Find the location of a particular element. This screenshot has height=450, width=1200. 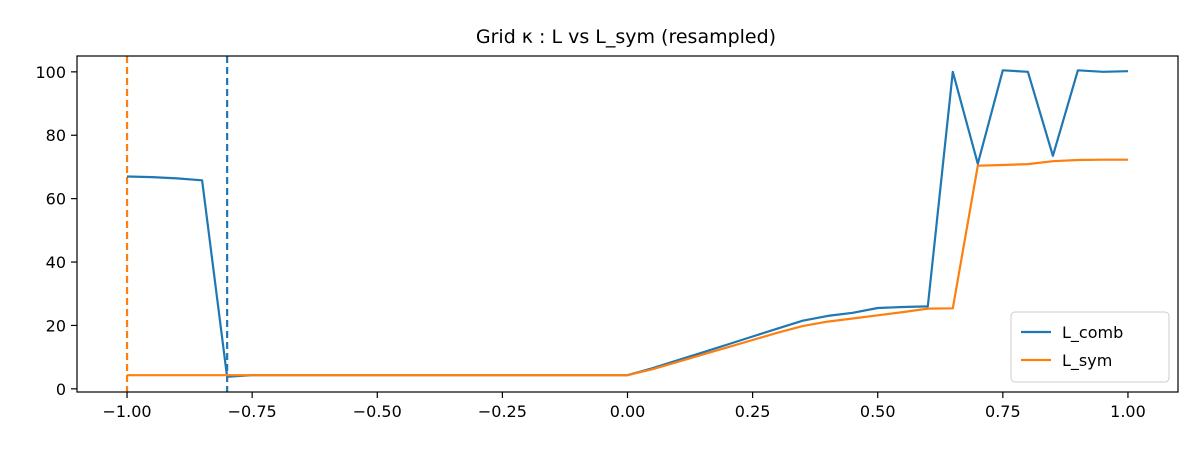

legend: L_comb L_sym is located at coordinates (1090, 347).